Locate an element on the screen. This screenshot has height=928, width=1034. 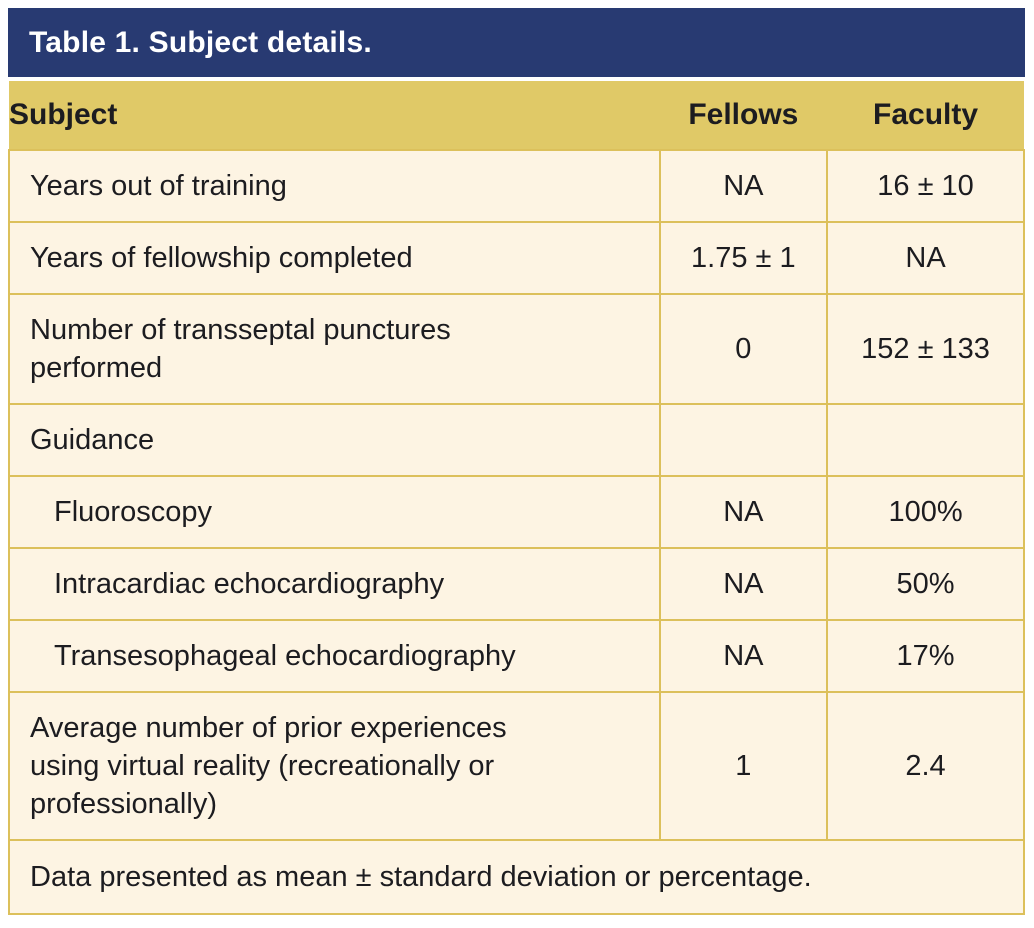
table-row-guidance: Guidance is located at coordinates (516, 440).